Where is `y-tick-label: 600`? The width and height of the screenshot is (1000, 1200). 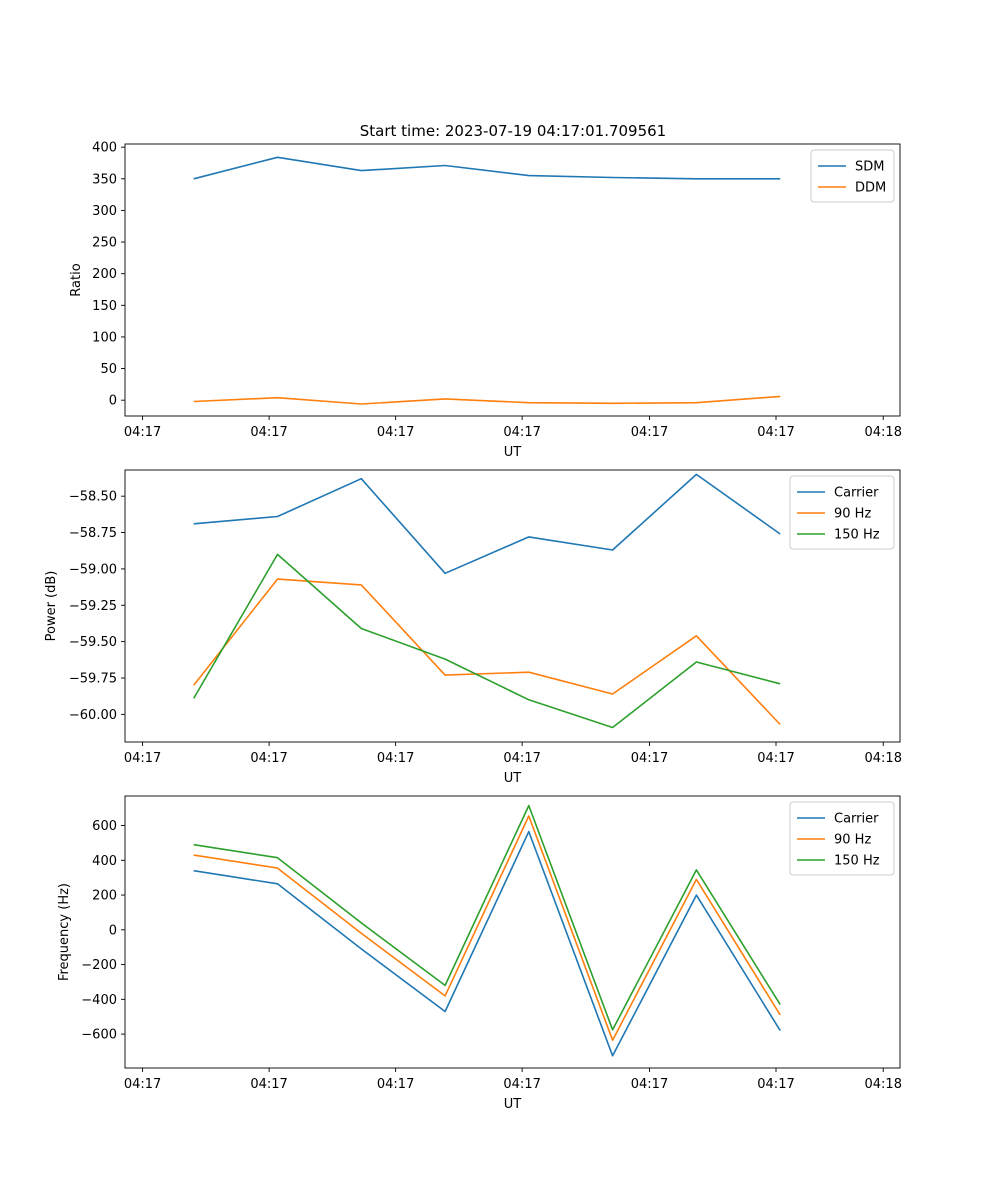 y-tick-label: 600 is located at coordinates (104, 826).